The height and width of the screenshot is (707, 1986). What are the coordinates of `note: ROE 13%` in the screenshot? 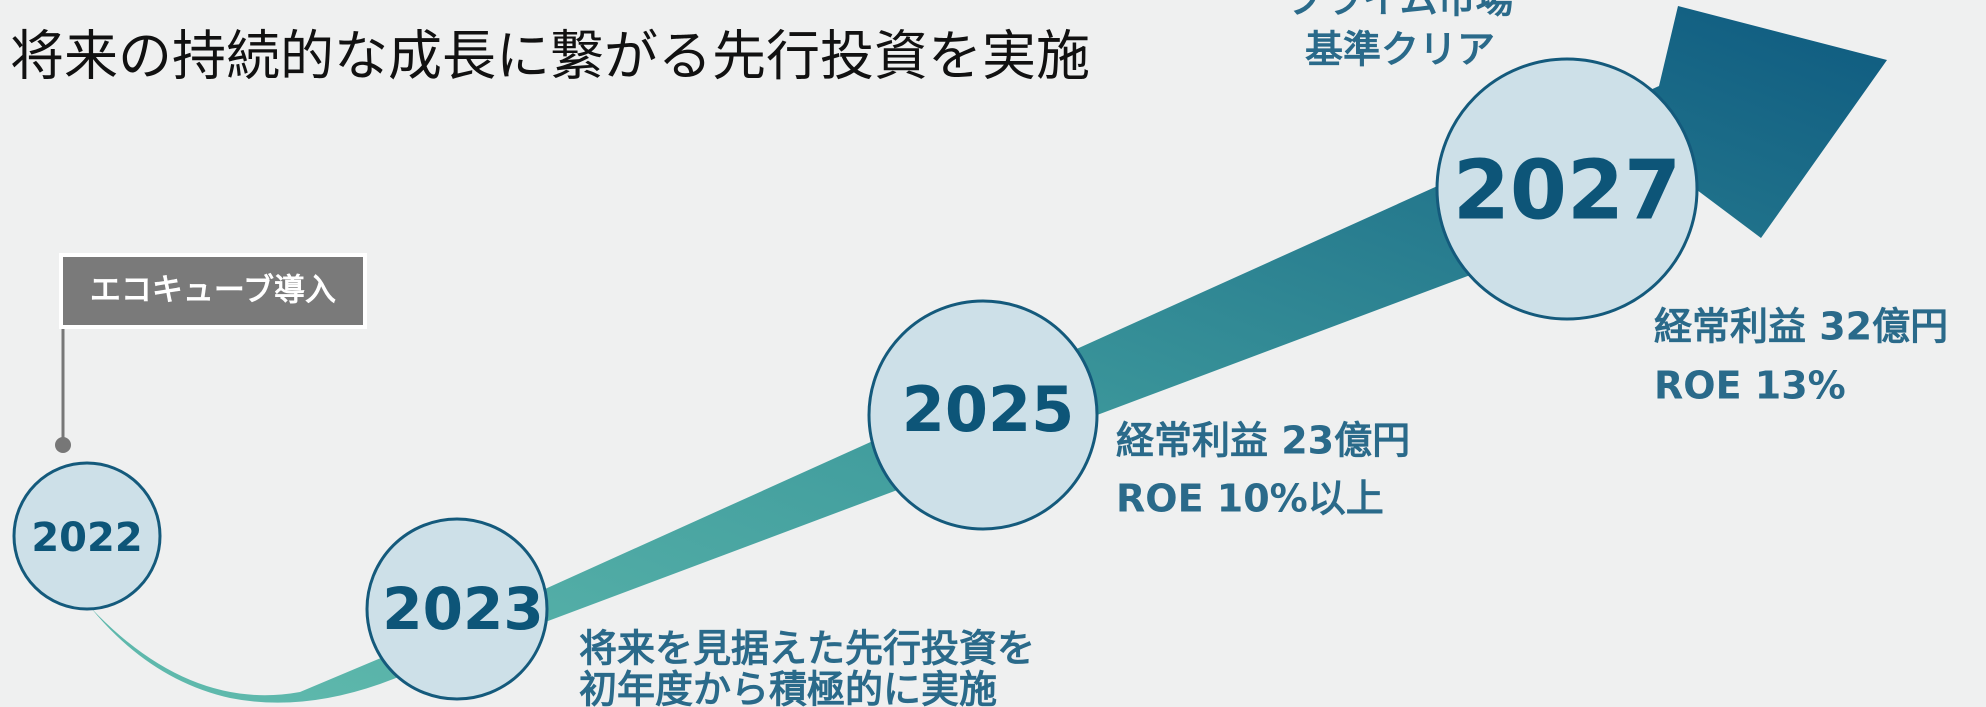 It's located at (1750, 386).